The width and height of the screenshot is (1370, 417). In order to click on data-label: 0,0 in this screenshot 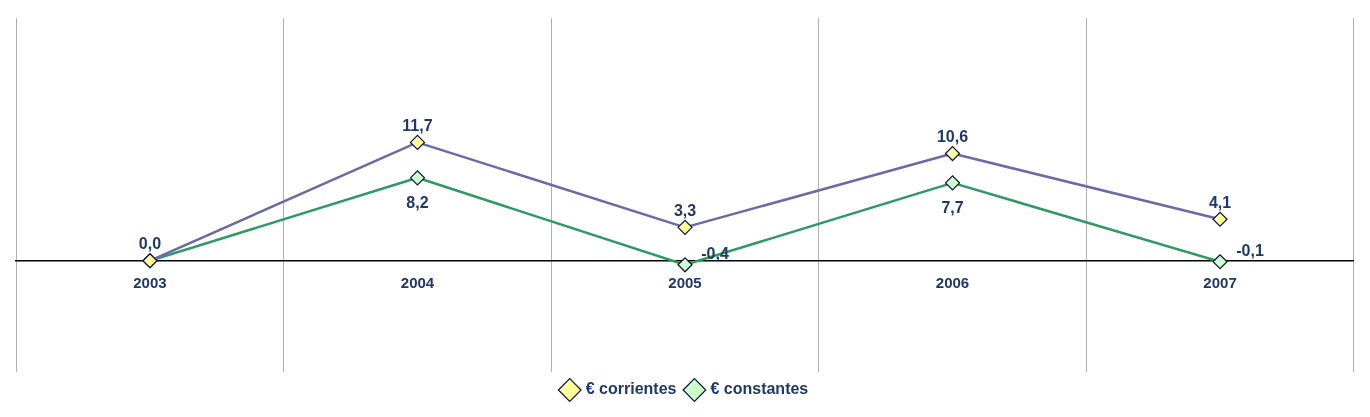, I will do `click(150, 244)`.